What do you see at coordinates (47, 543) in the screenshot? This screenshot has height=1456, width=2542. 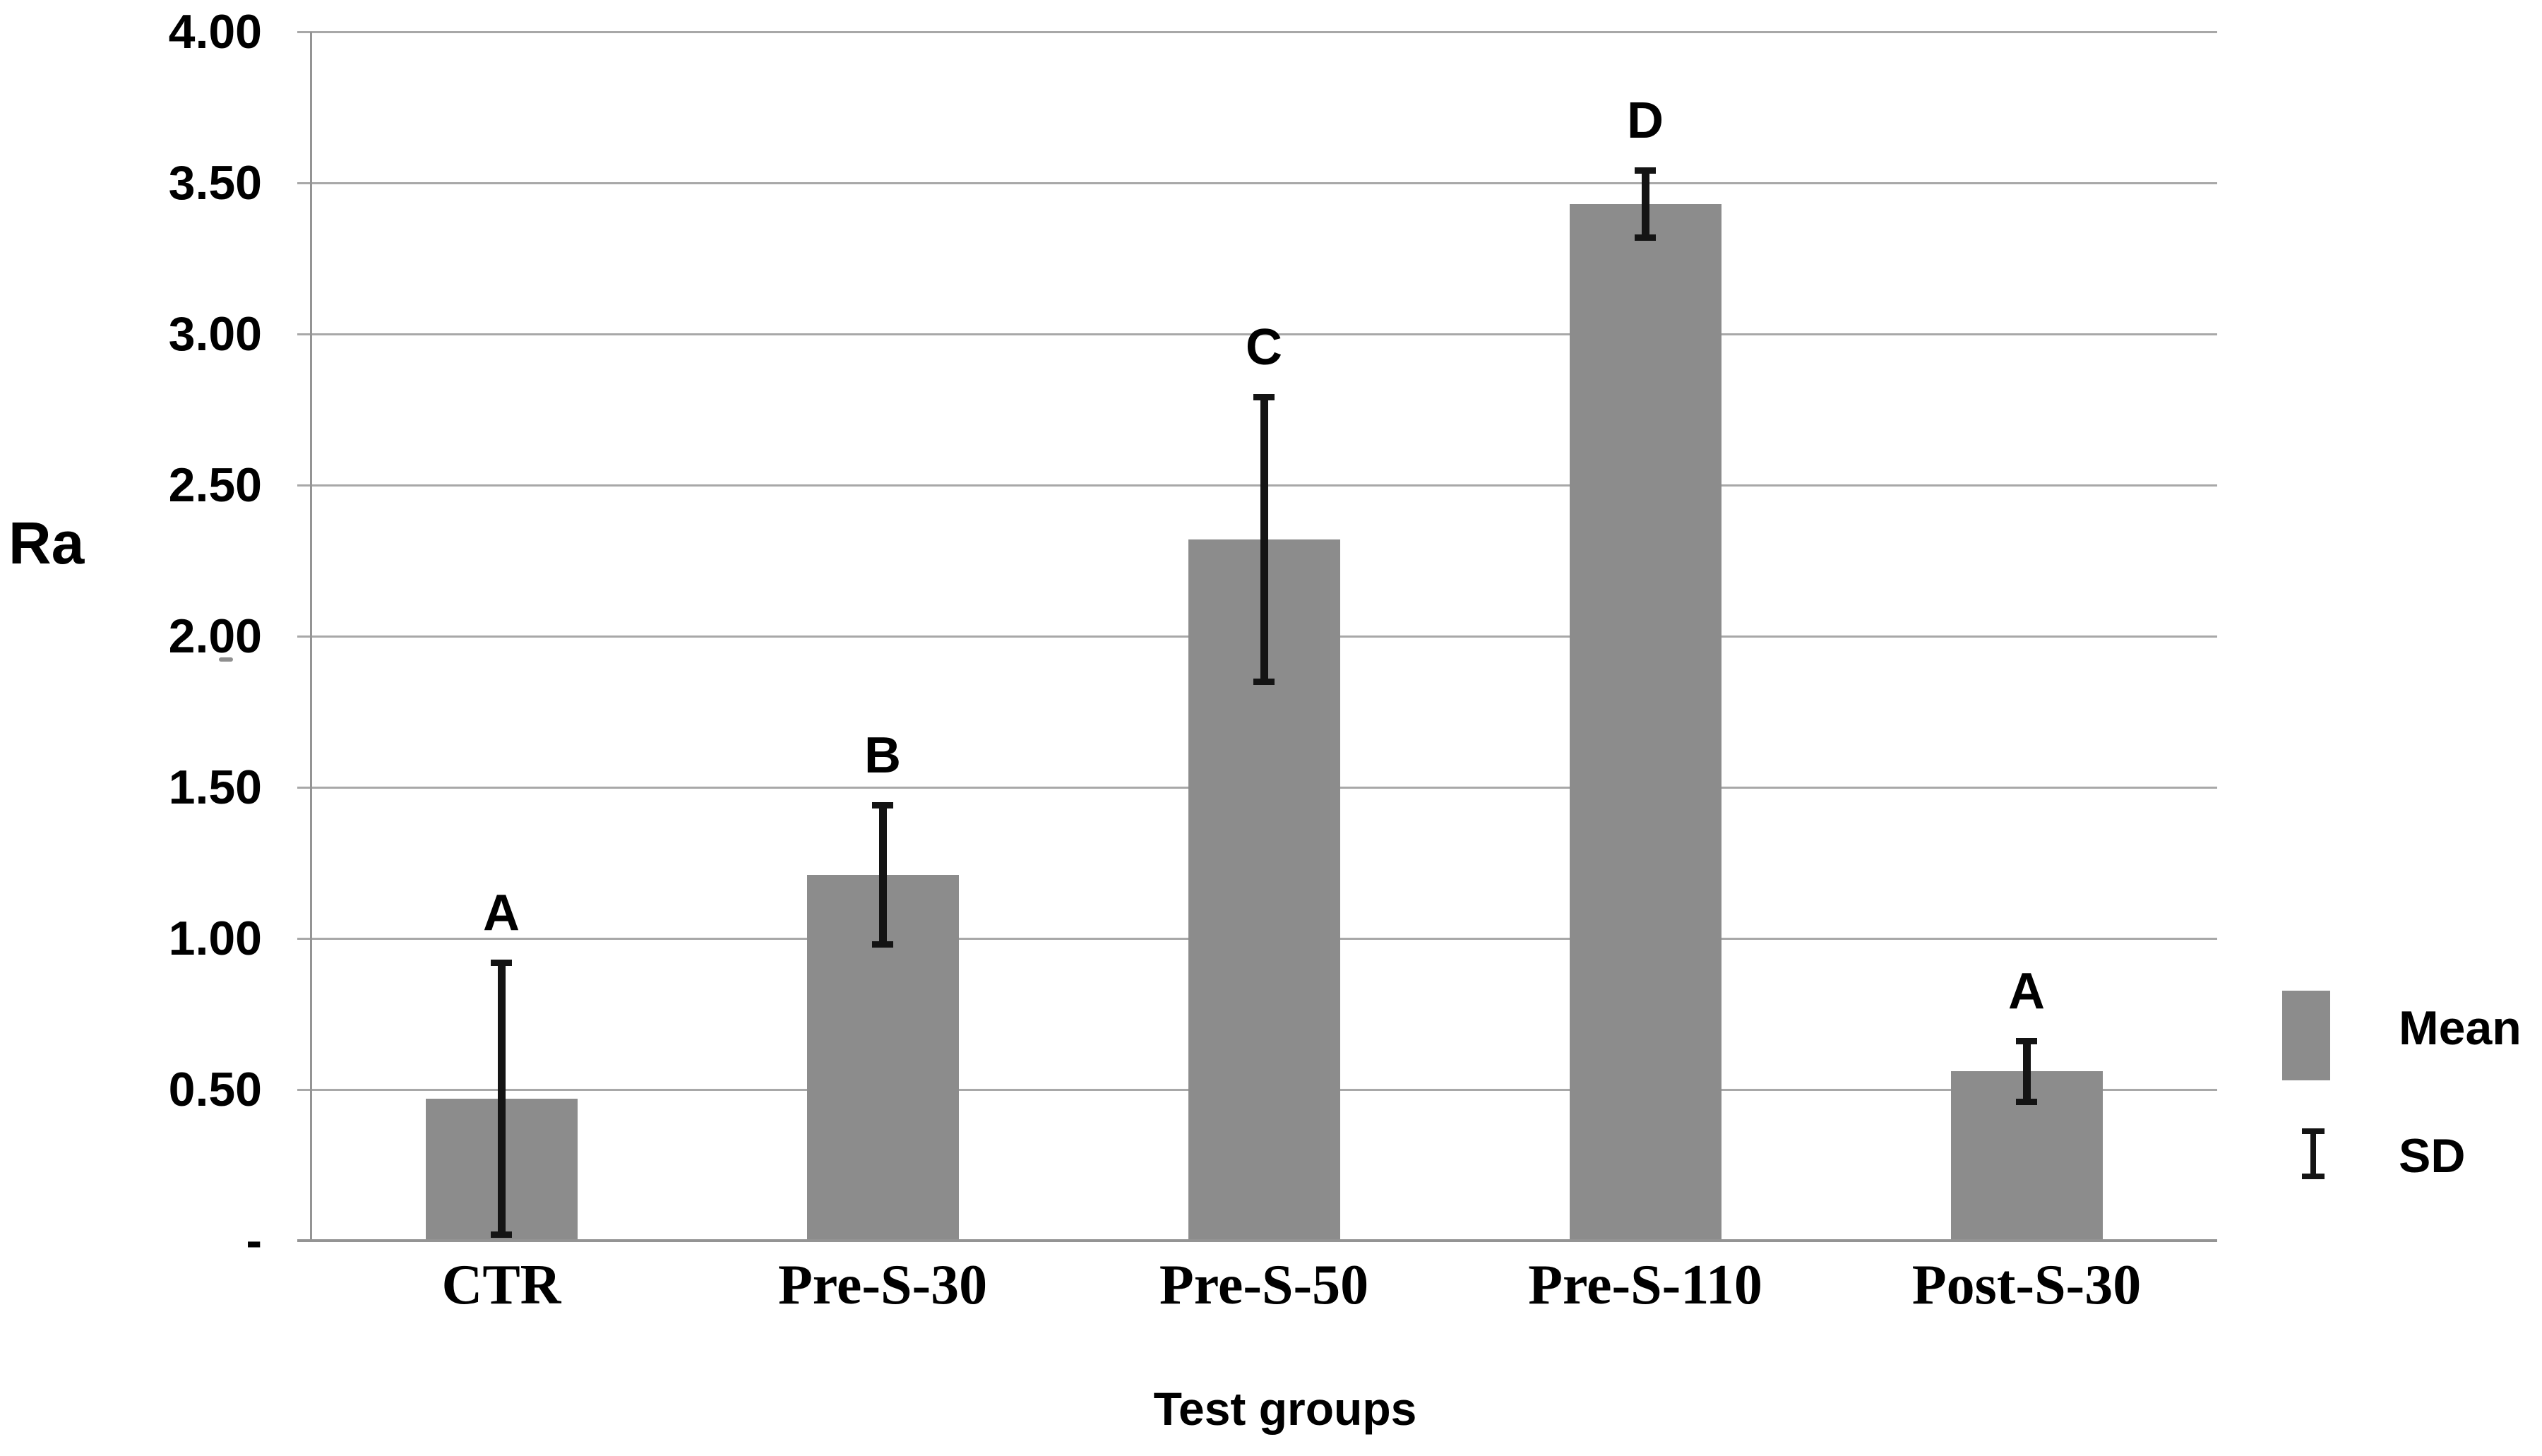 I see `y-axis-title: Ra` at bounding box center [47, 543].